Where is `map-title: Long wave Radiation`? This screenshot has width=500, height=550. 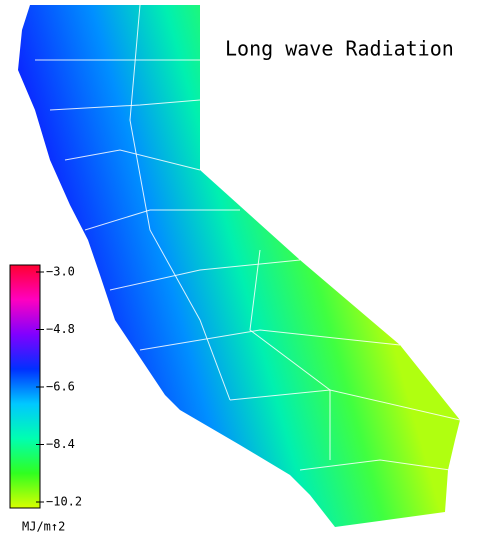
map-title: Long wave Radiation is located at coordinates (339, 49).